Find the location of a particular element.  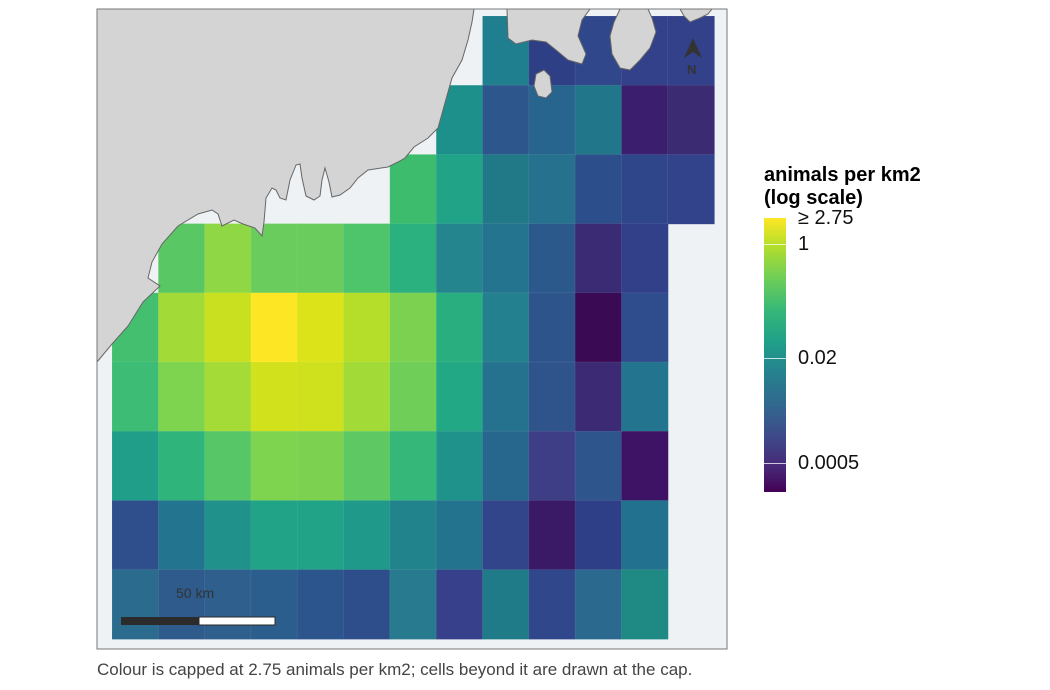

scale-bar-light-segment is located at coordinates (237, 621).